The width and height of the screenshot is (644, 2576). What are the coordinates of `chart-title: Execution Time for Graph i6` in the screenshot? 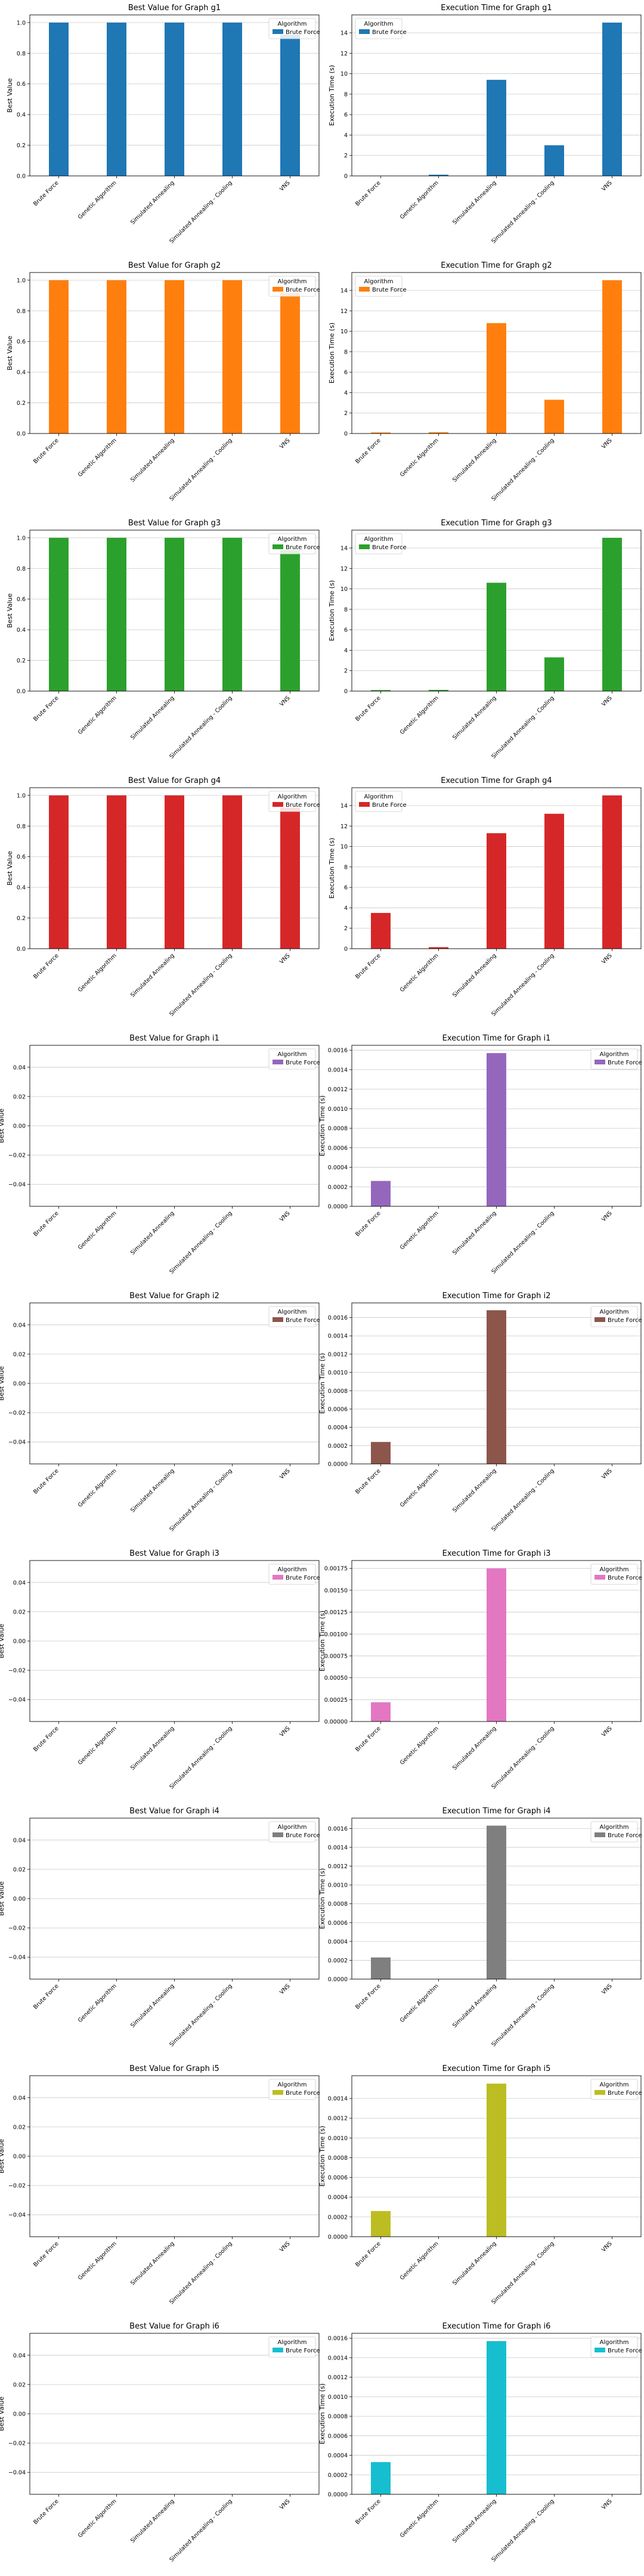 It's located at (496, 2327).